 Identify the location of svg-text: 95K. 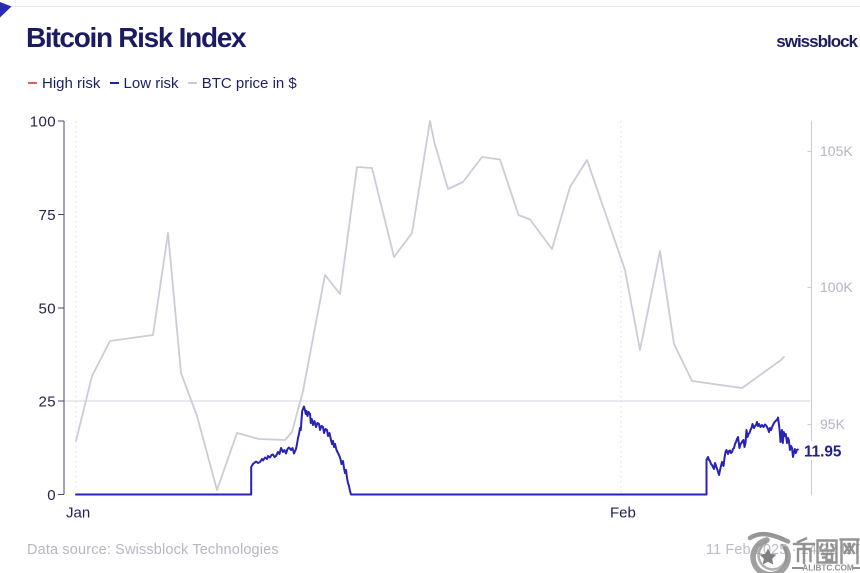
(833, 424).